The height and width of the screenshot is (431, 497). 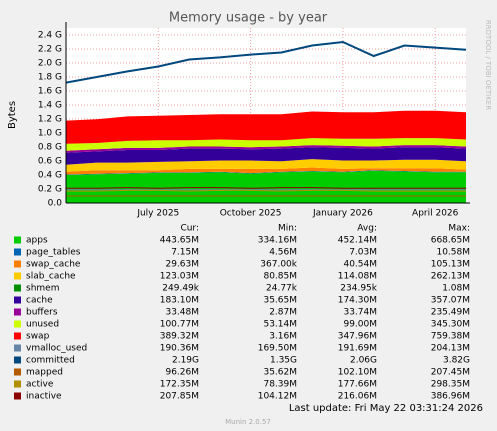 I want to click on stat-header: Avg:, so click(x=367, y=229).